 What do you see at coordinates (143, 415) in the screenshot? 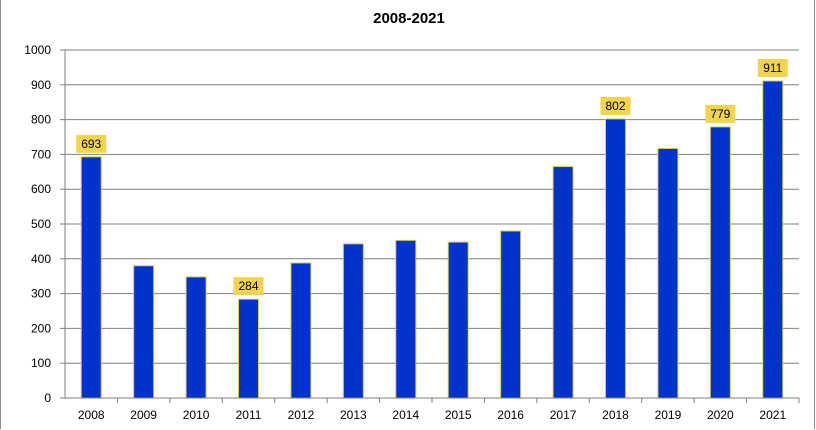
I see `x-tick-label: 2009` at bounding box center [143, 415].